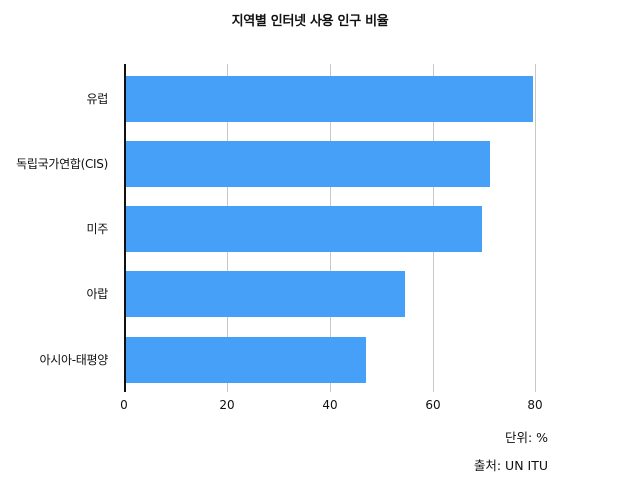 The image size is (620, 481). What do you see at coordinates (265, 294) in the screenshot?
I see `bar-arab` at bounding box center [265, 294].